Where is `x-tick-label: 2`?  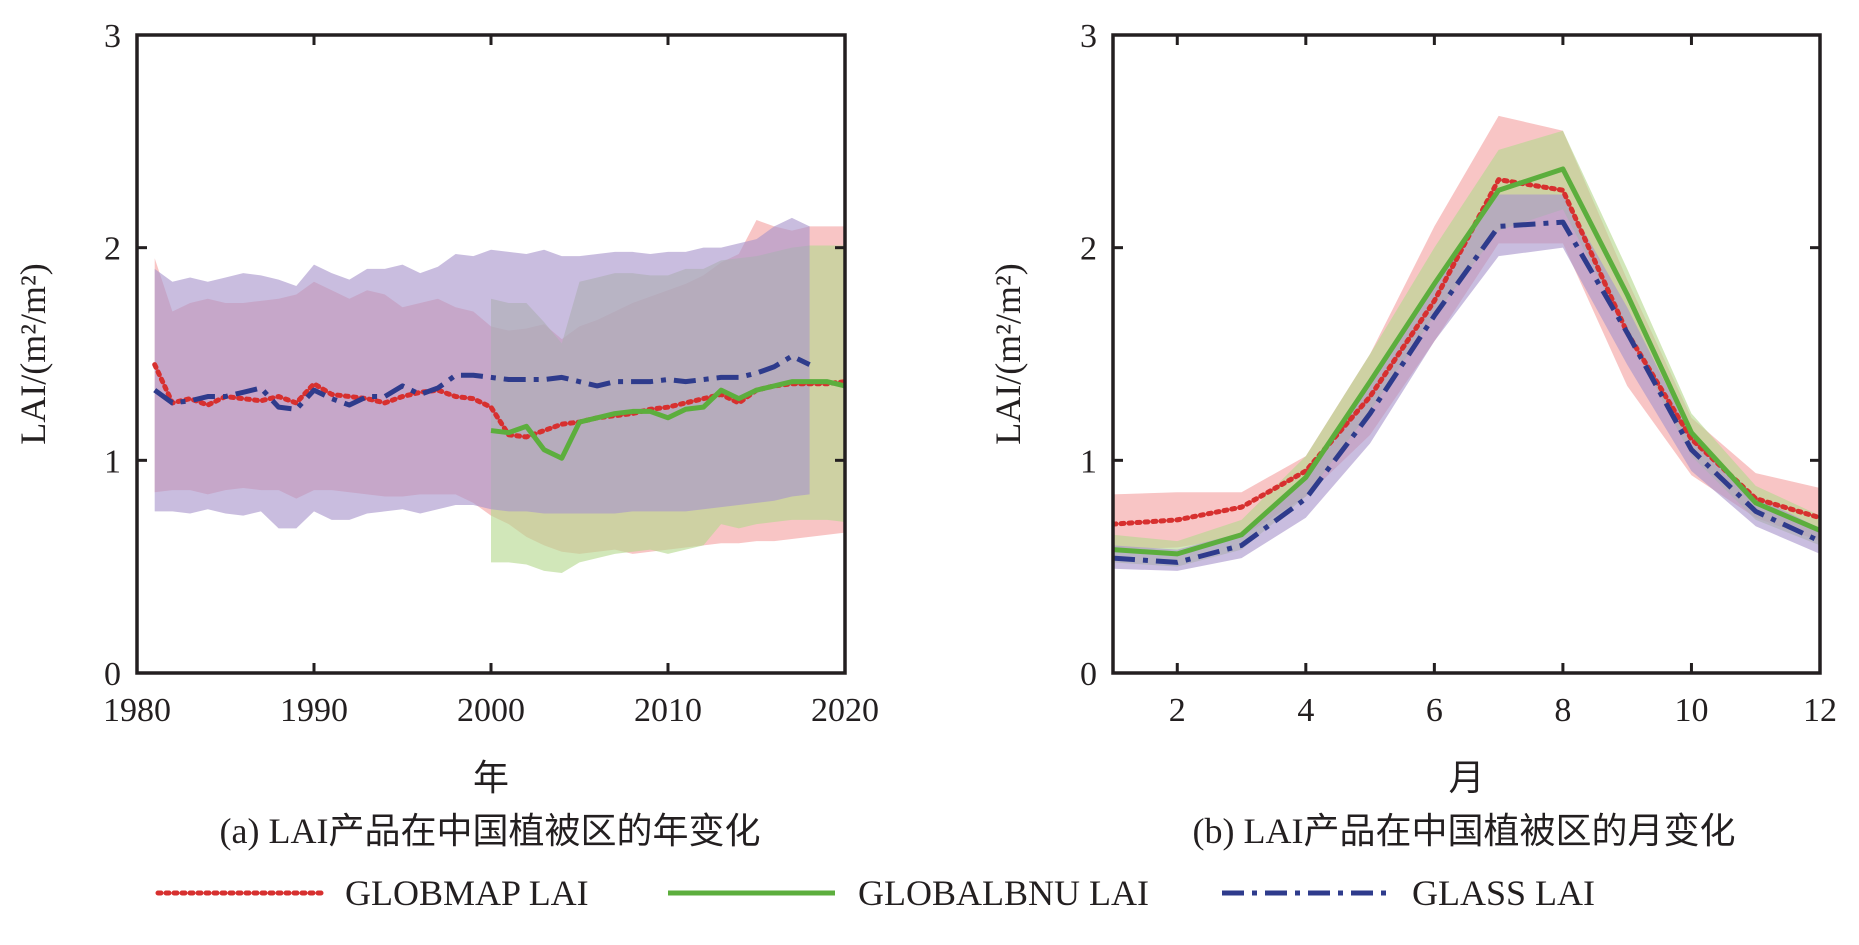 x-tick-label: 2 is located at coordinates (1177, 710).